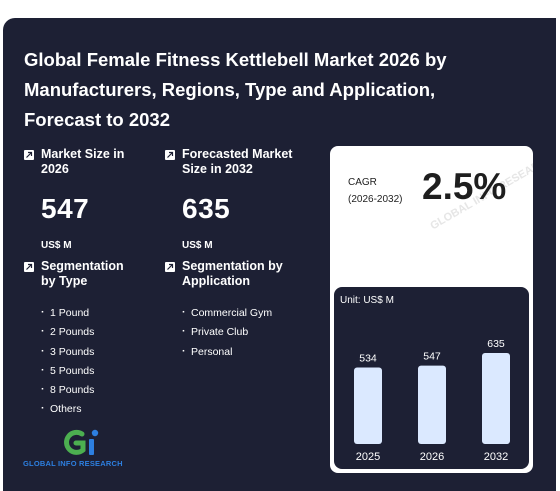  Describe the element at coordinates (100, 313) in the screenshot. I see `list-item: 1 Pound` at that location.